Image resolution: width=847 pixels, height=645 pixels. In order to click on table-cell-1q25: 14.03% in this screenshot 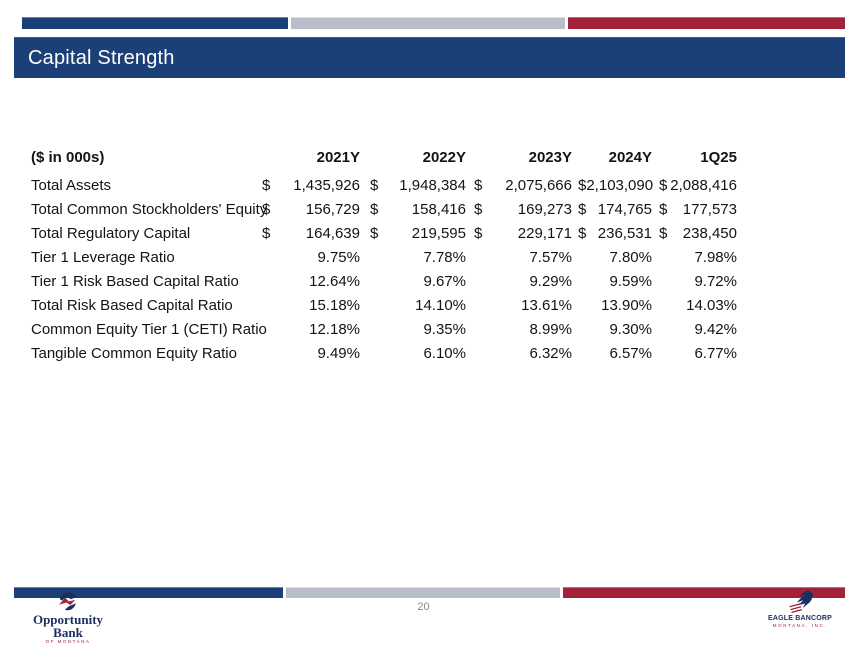, I will do `click(694, 305)`.